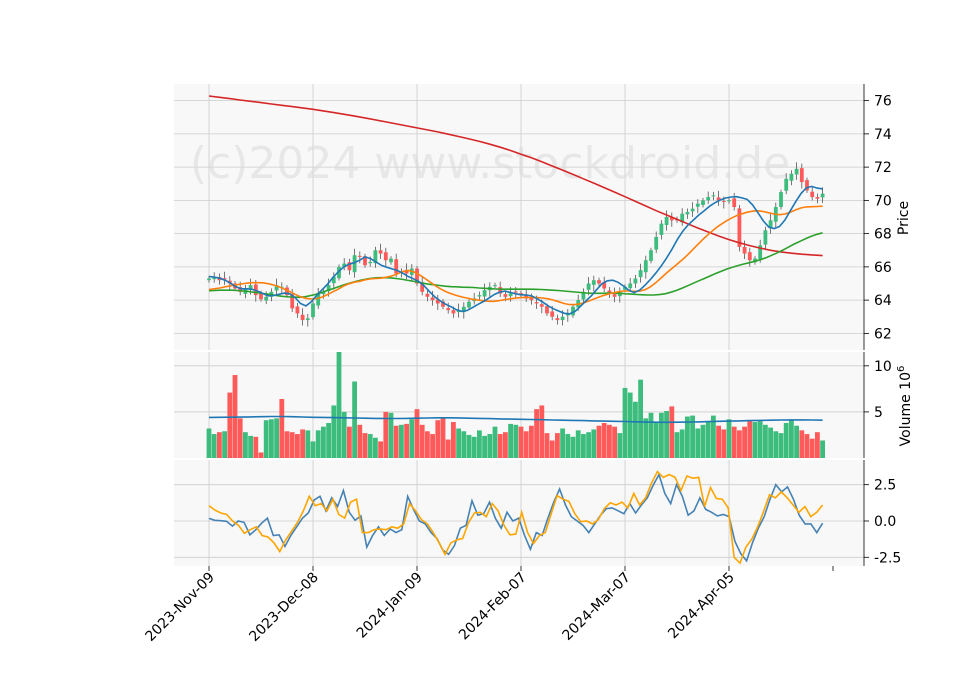 The width and height of the screenshot is (960, 694). I want to click on y-tick-label: 62, so click(883, 334).